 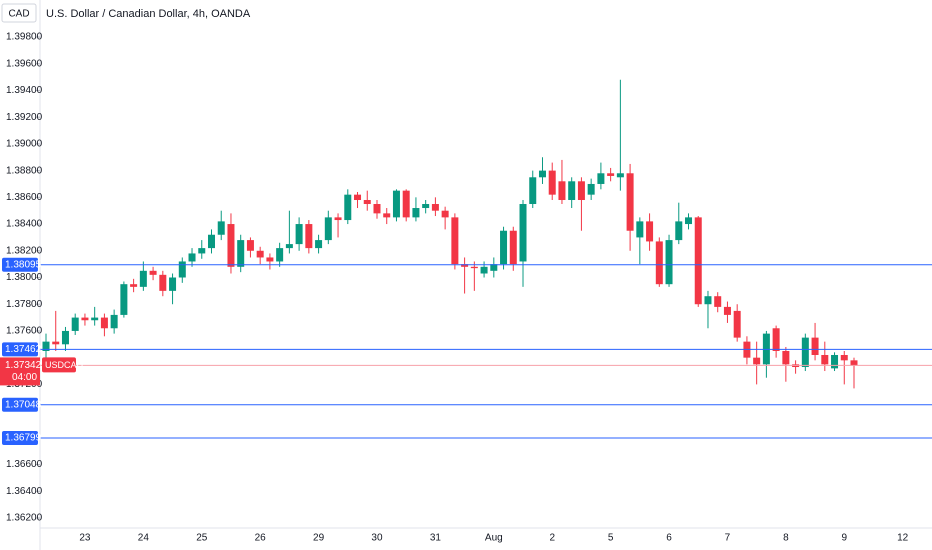 What do you see at coordinates (148, 14) in the screenshot?
I see `chart-title: U.S. Dollar / Canadian Dollar, 4h, OANDA` at bounding box center [148, 14].